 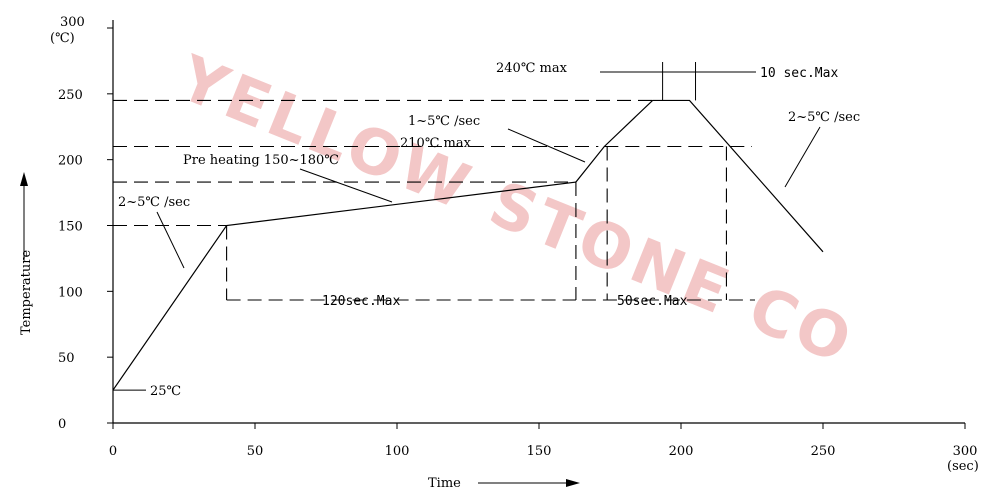 What do you see at coordinates (799, 73) in the screenshot?
I see `peak-time-label: 10 sec.Max` at bounding box center [799, 73].